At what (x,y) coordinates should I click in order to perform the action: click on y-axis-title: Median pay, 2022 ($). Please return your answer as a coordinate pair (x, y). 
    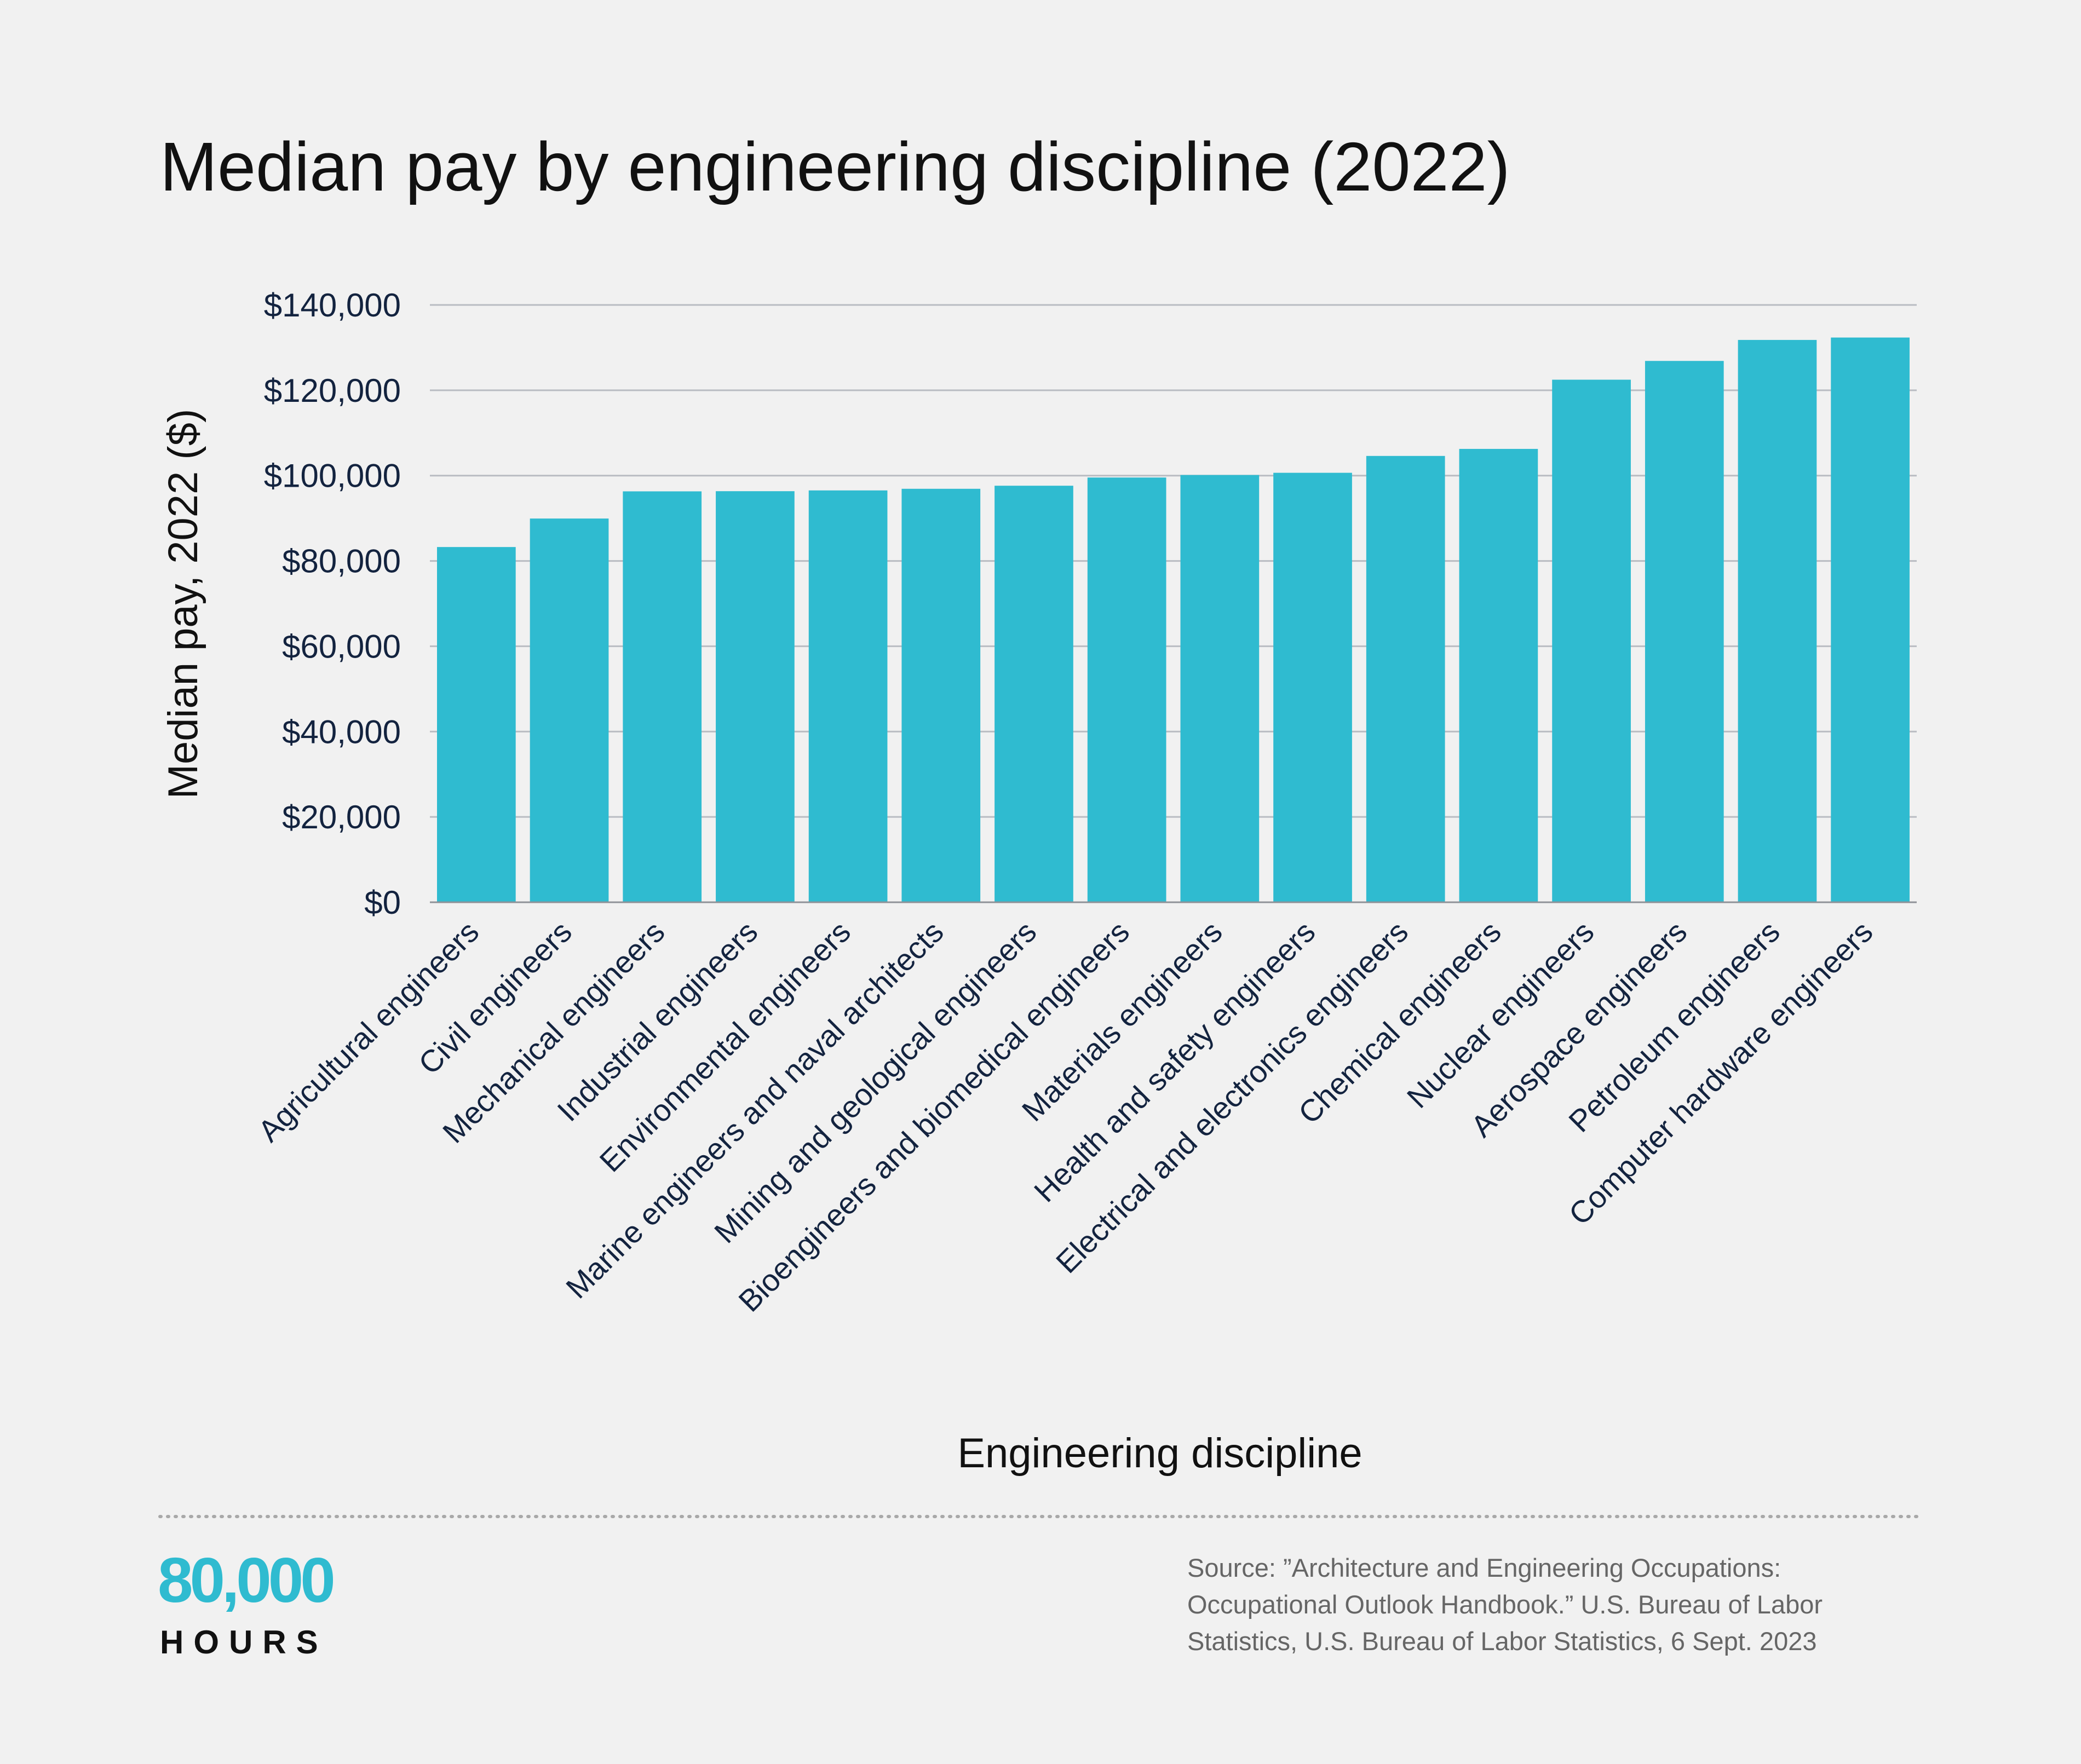
    Looking at the image, I should click on (183, 604).